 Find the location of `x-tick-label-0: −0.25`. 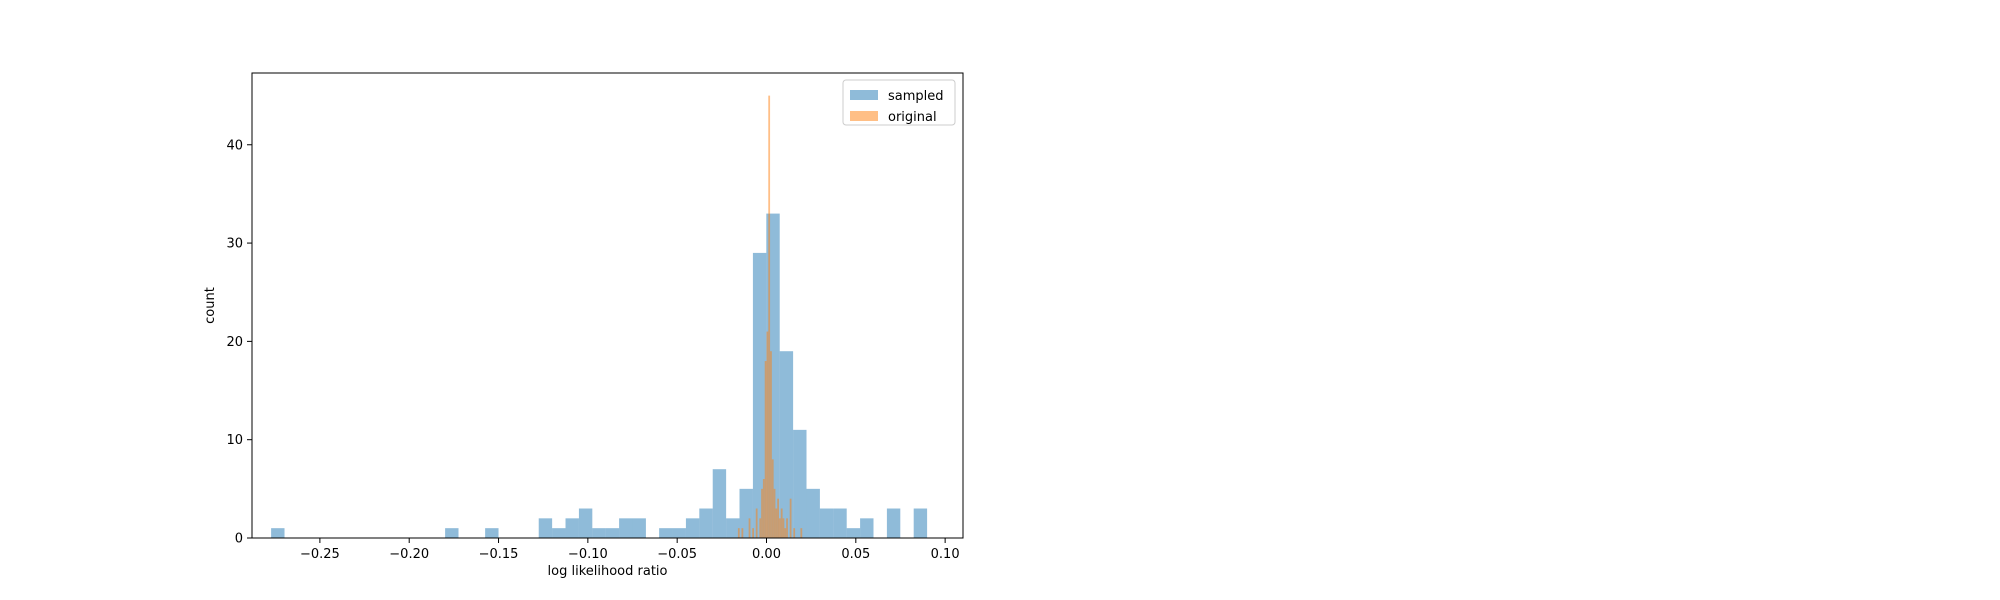

x-tick-label-0: −0.25 is located at coordinates (320, 554).